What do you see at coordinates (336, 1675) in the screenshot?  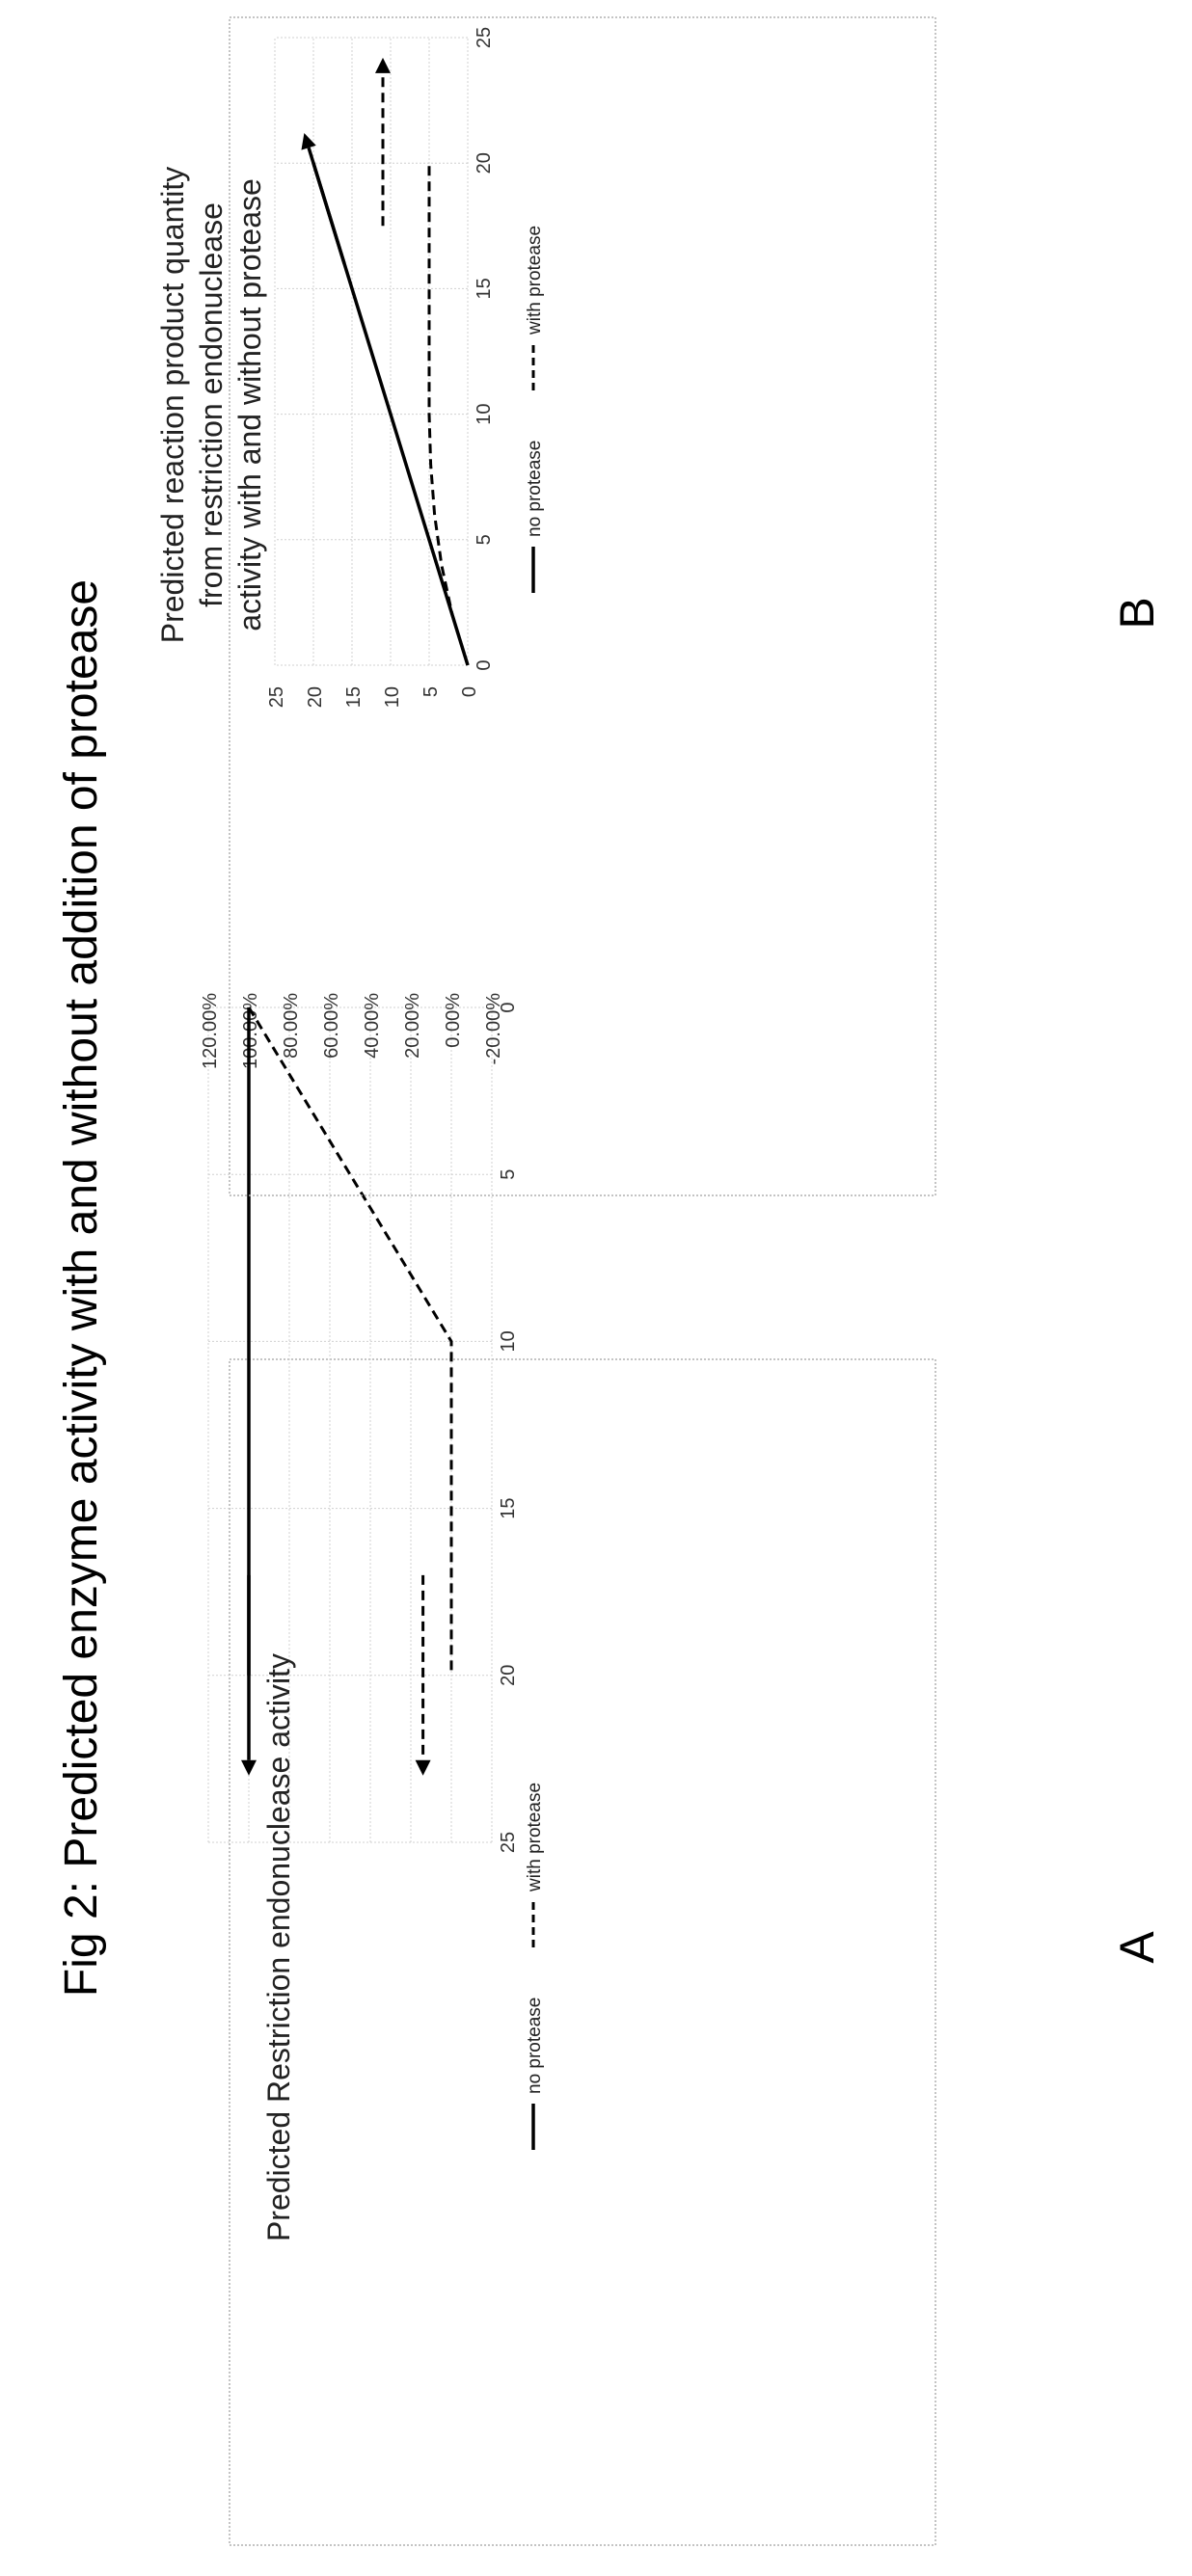 I see `panel-a-arrows` at bounding box center [336, 1675].